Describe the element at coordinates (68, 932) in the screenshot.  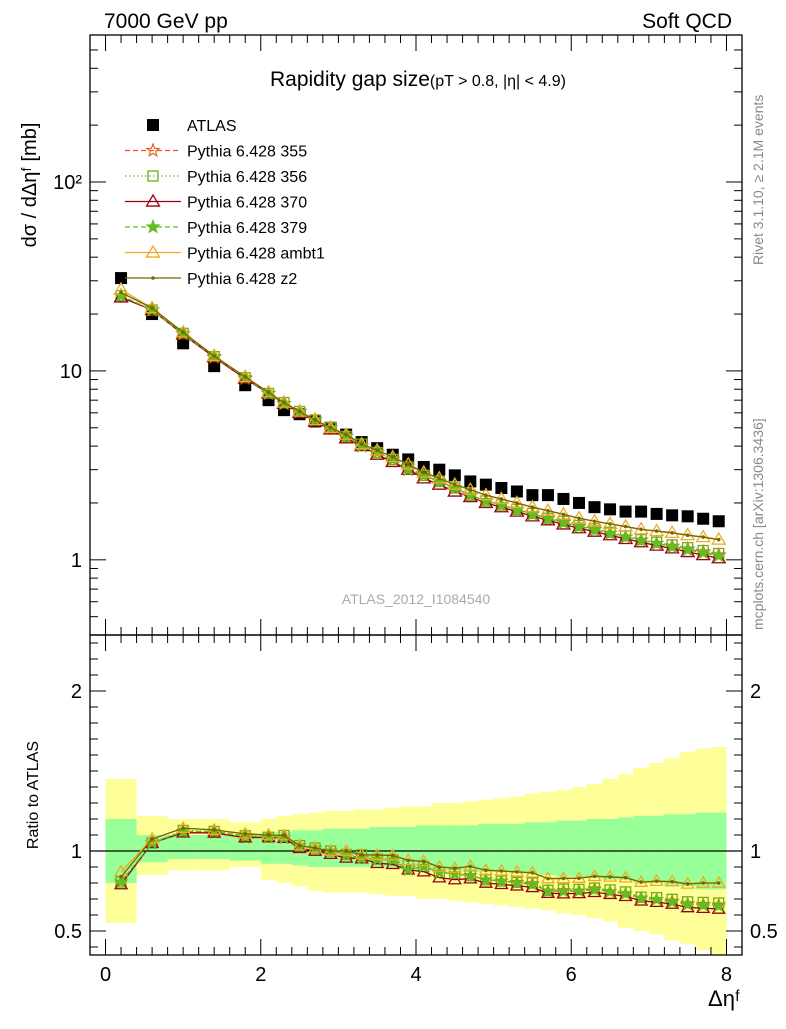
I see `ratio-y-tick-label: 0.5` at that location.